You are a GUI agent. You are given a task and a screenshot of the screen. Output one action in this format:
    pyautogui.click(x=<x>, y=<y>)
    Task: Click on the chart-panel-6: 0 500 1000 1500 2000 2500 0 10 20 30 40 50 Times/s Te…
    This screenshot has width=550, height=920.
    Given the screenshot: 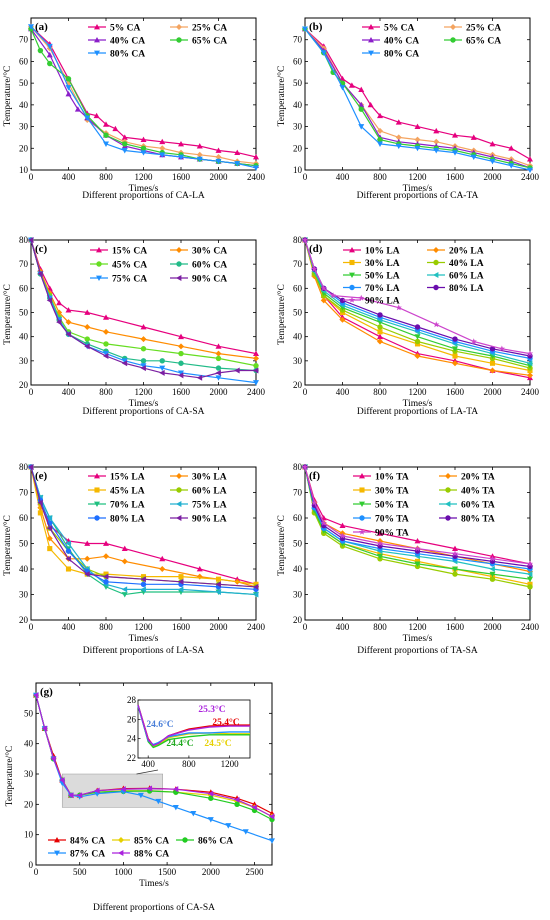 What is the action you would take?
    pyautogui.click(x=139, y=797)
    